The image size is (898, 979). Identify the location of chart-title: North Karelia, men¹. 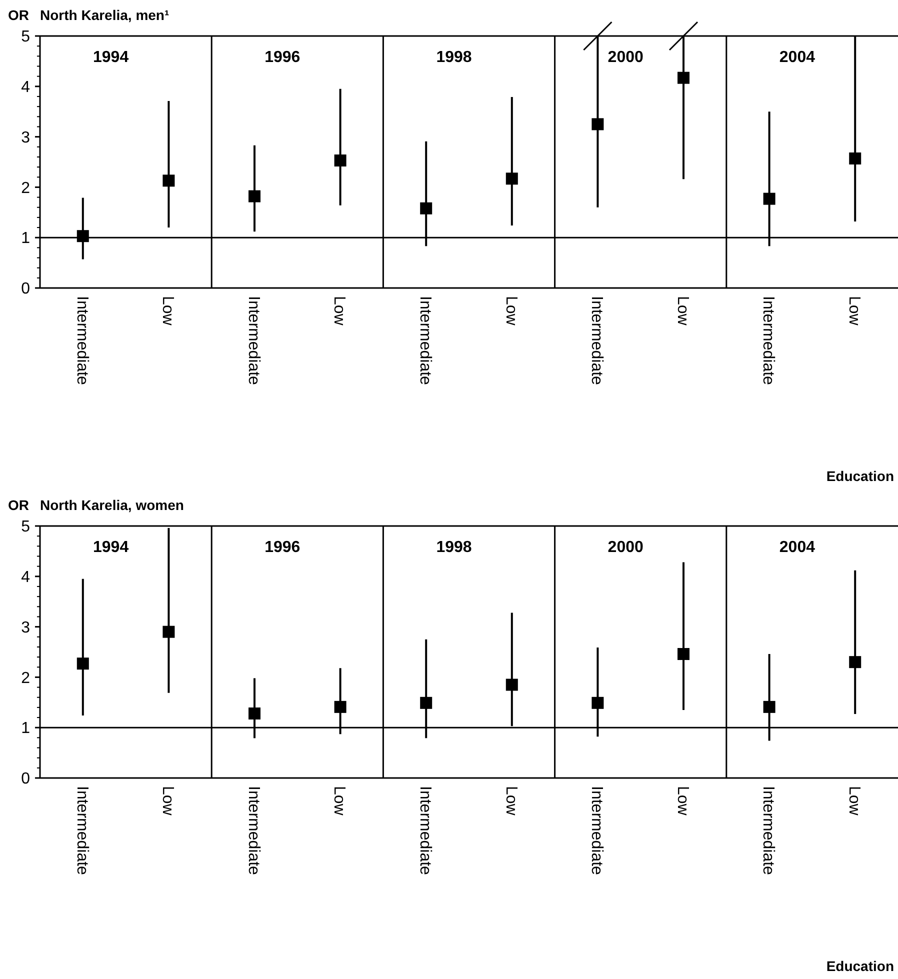
(105, 15).